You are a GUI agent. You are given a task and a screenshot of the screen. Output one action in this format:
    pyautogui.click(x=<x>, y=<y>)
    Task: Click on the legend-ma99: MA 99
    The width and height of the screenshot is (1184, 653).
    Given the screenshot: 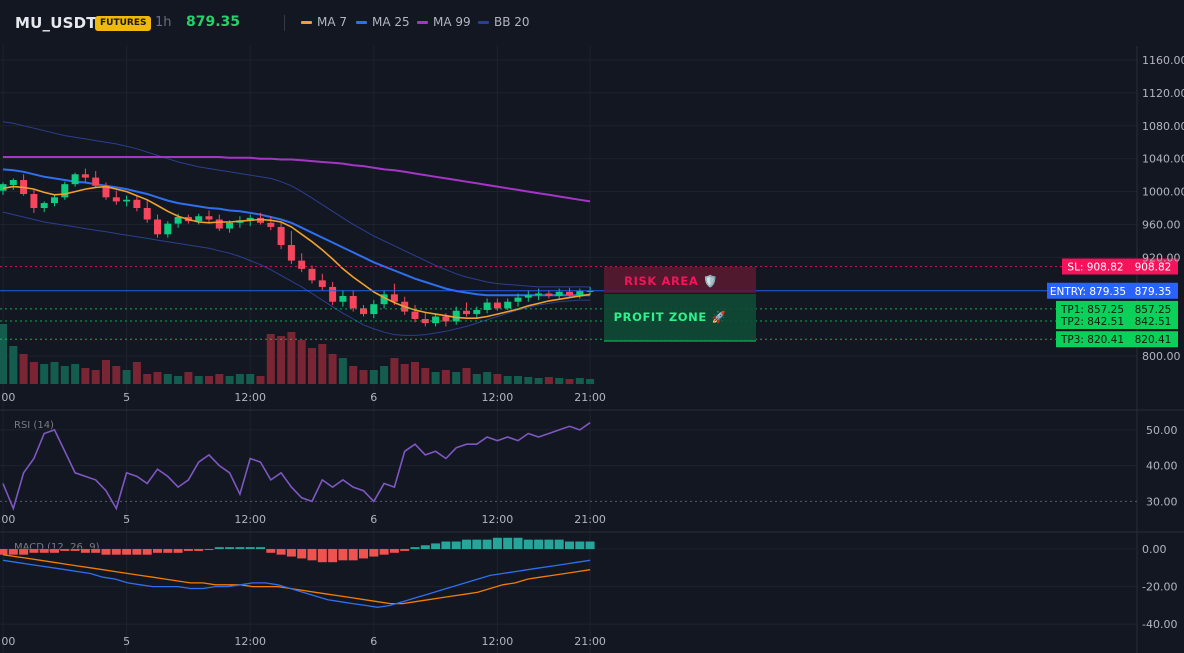 What is the action you would take?
    pyautogui.click(x=444, y=22)
    